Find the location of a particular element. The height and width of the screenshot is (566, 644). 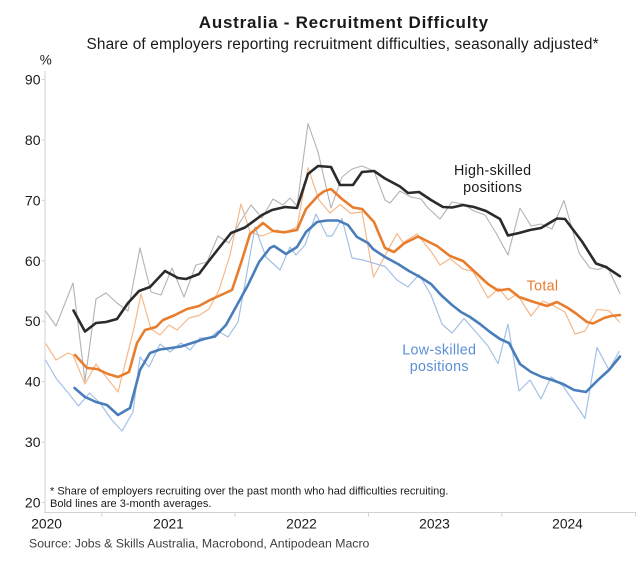

svg-text:Australia - Recruitment Diffic: Australia - Recruitment Difficulty is located at coordinates (344, 22).